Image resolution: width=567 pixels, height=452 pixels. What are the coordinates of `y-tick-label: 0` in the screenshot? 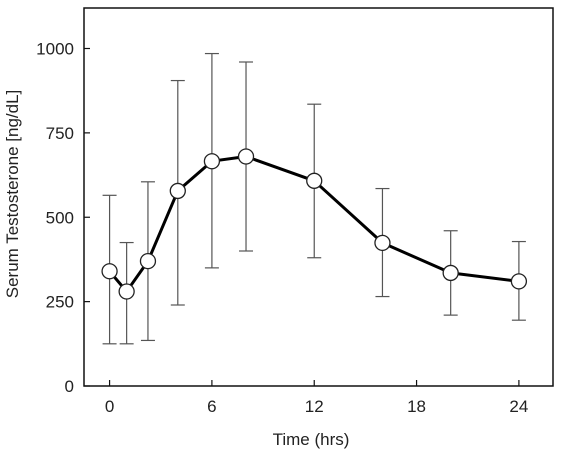 It's located at (69, 386).